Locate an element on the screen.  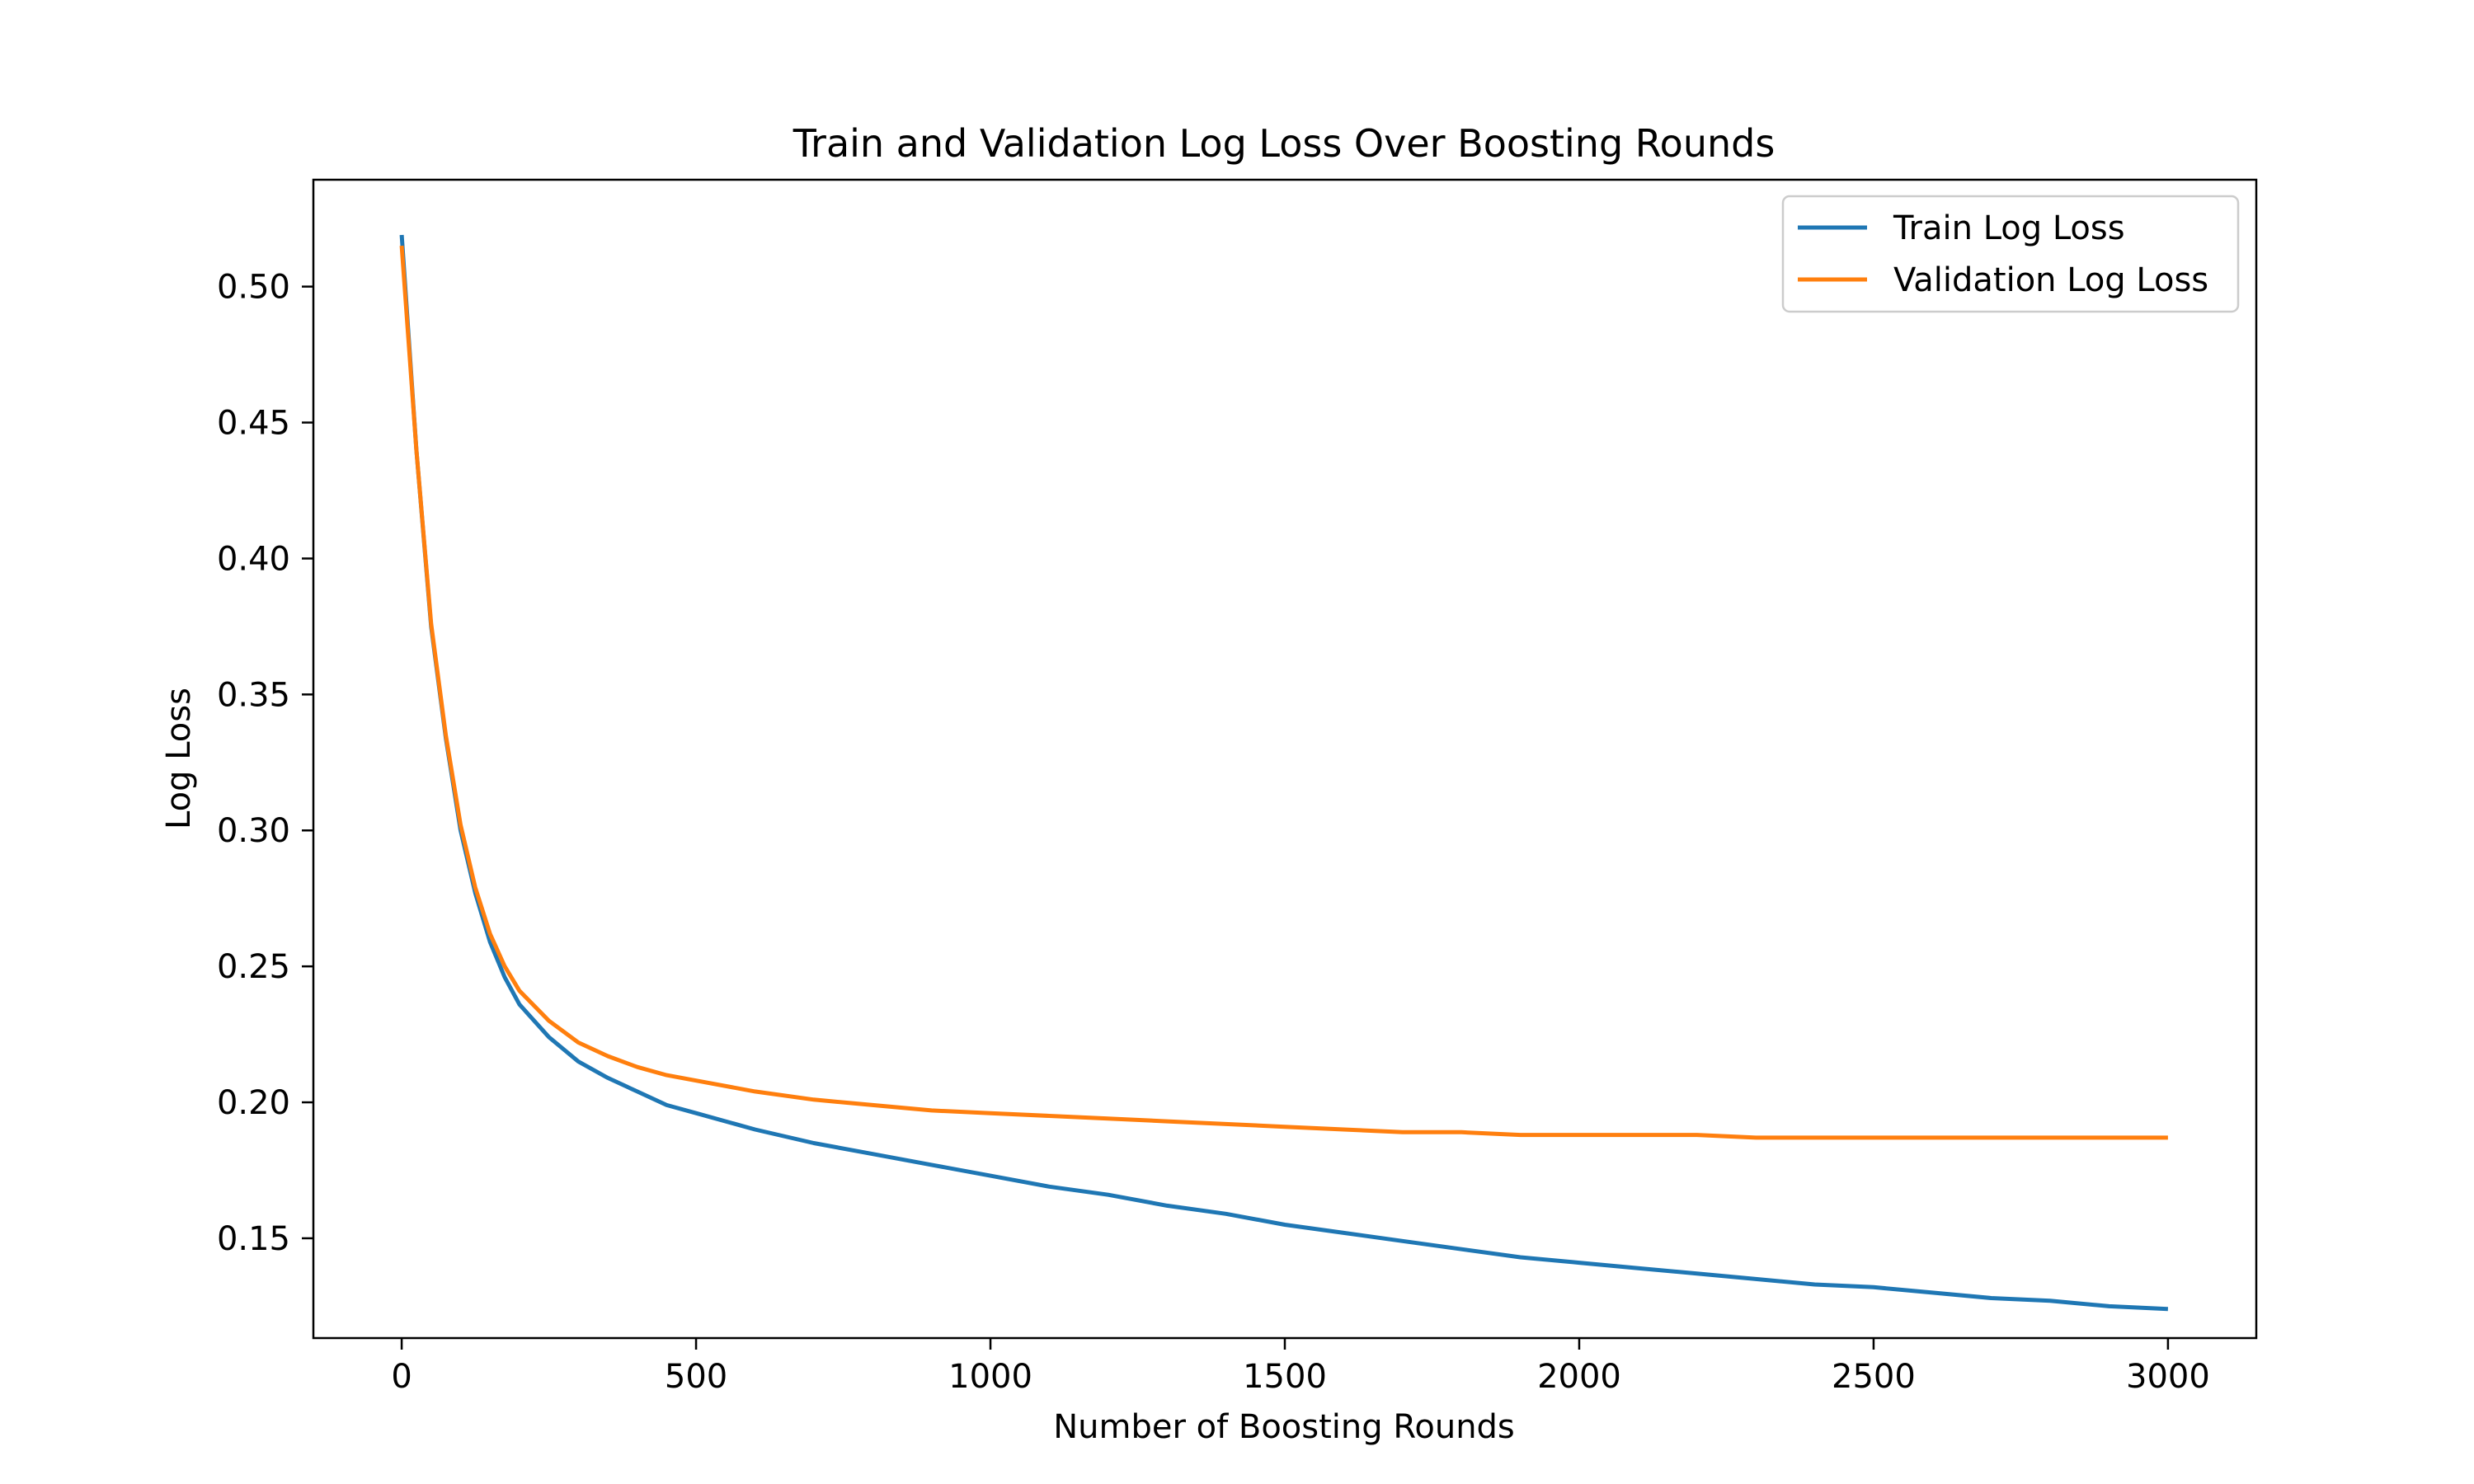
legend: Train Log Loss Validation Log Loss is located at coordinates (2010, 254).